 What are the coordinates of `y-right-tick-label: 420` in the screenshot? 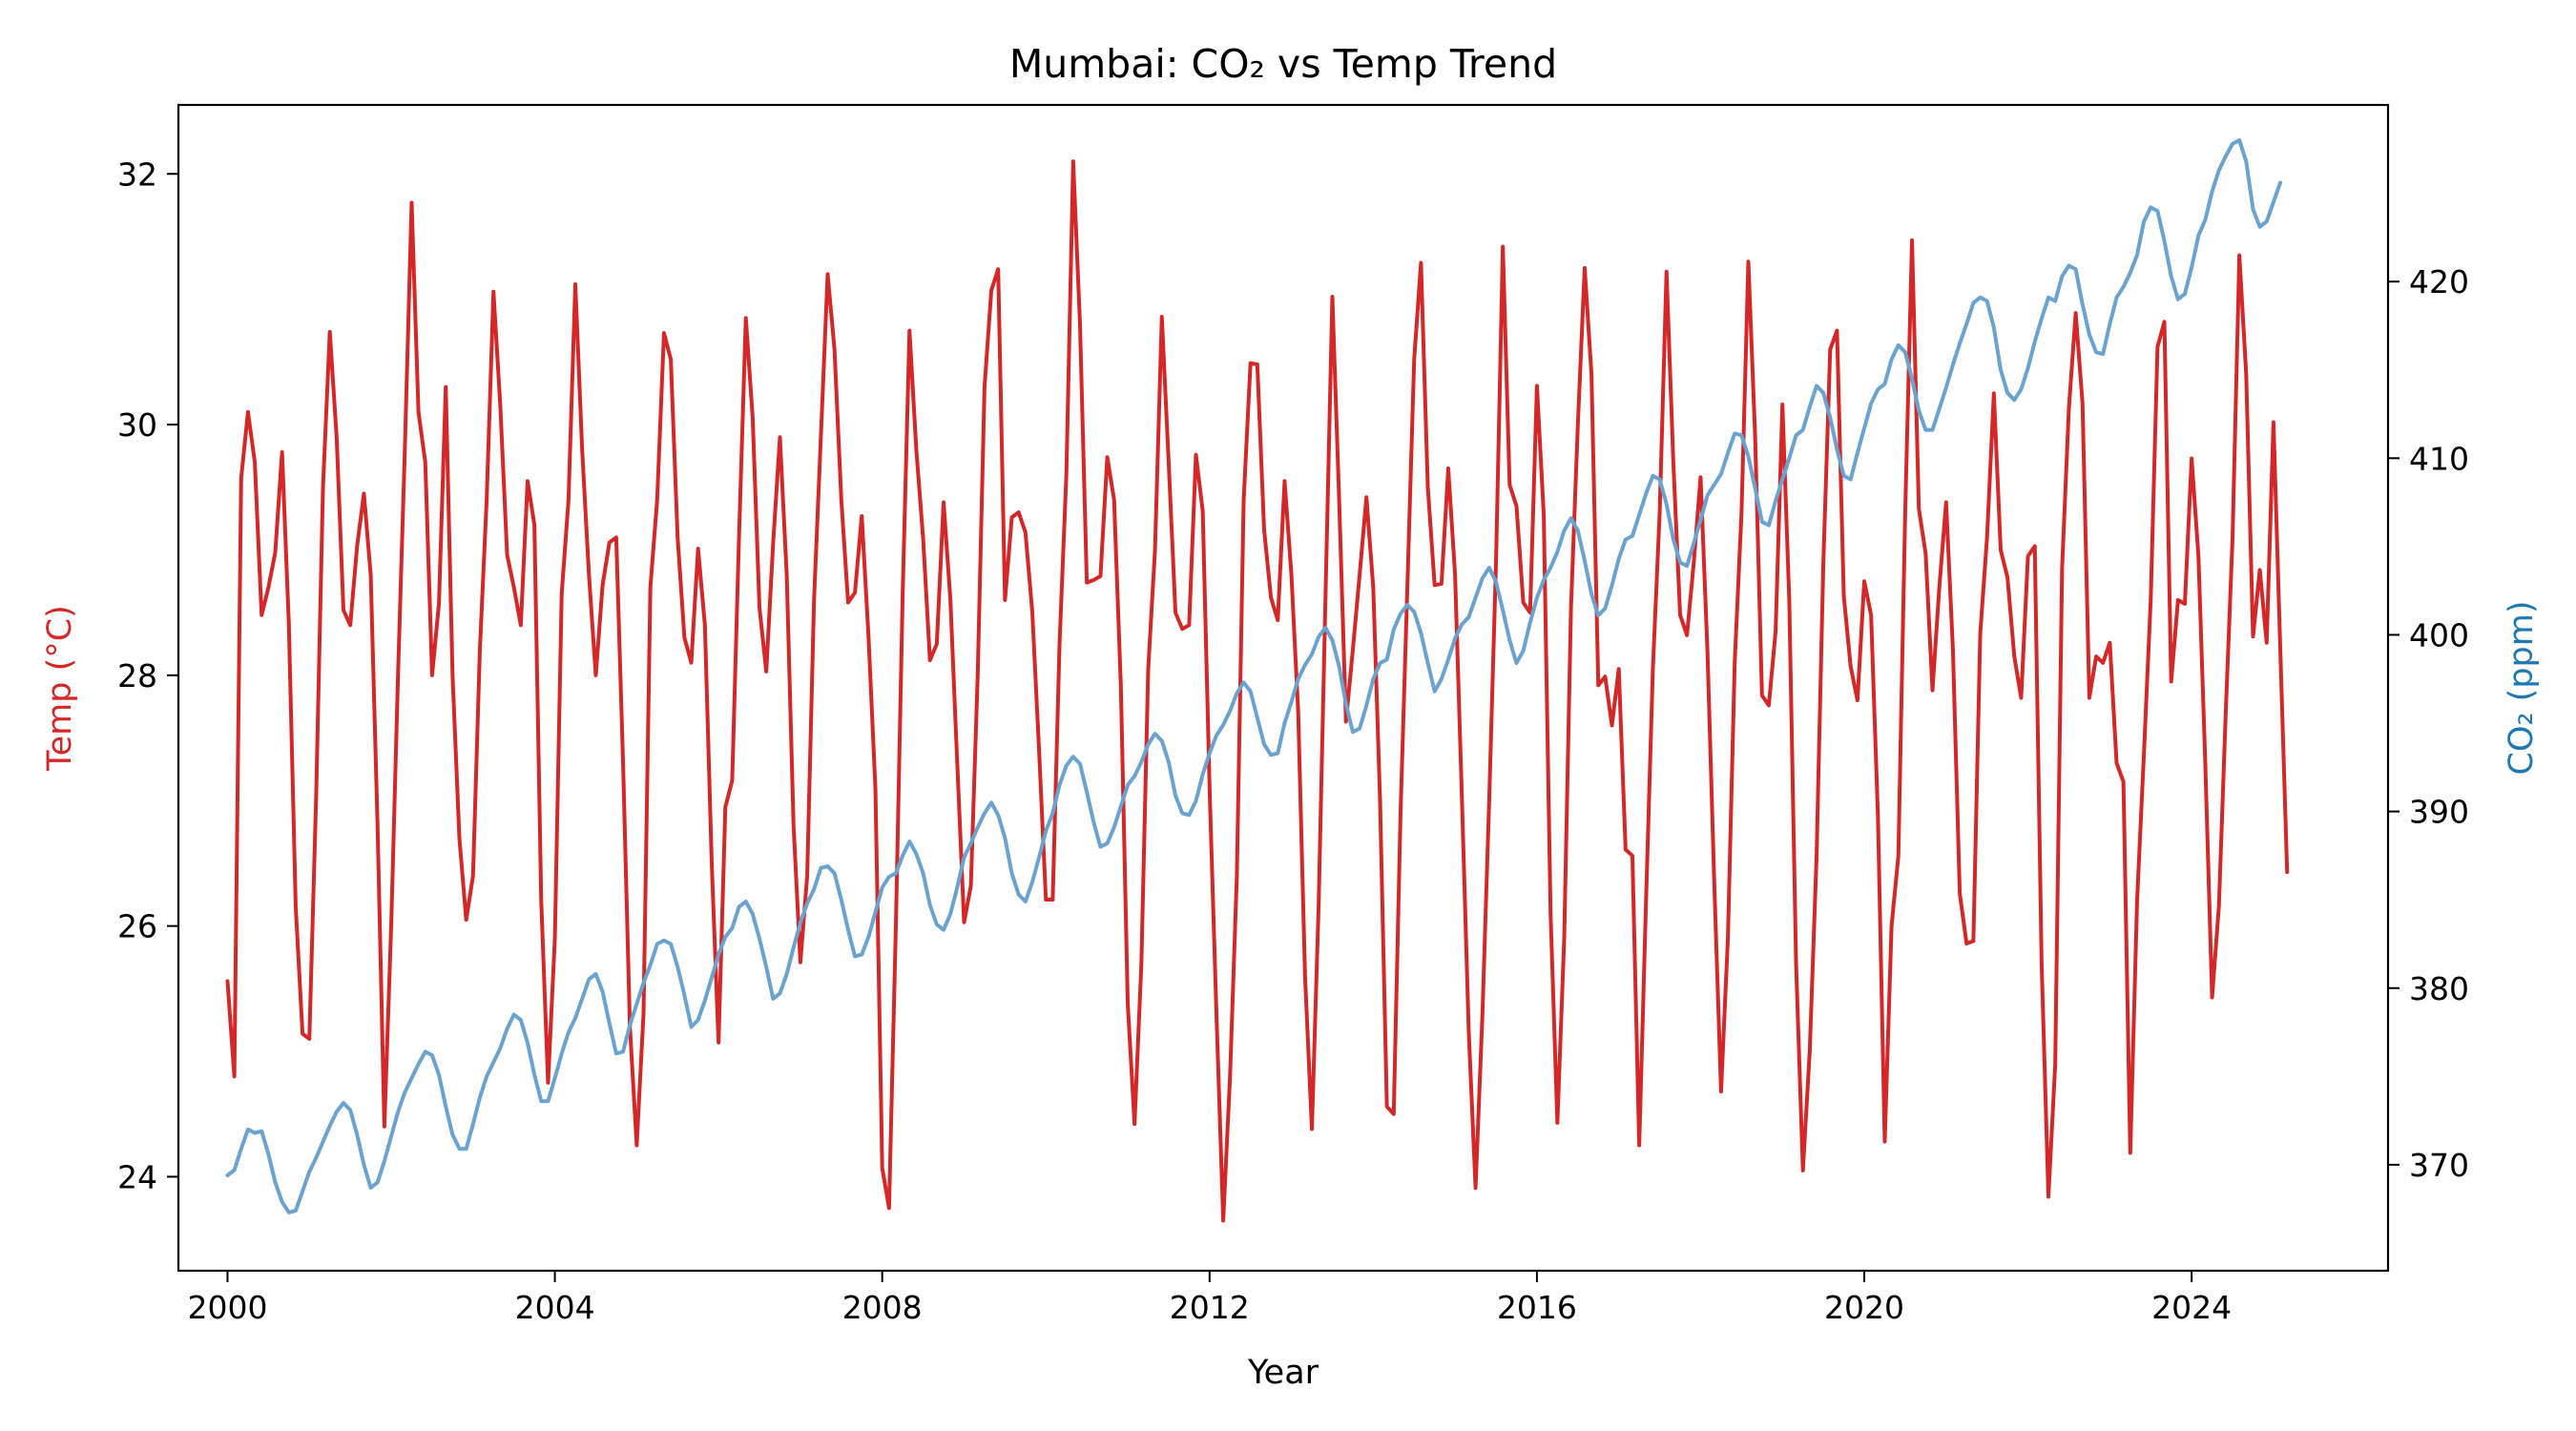 It's located at (2439, 282).